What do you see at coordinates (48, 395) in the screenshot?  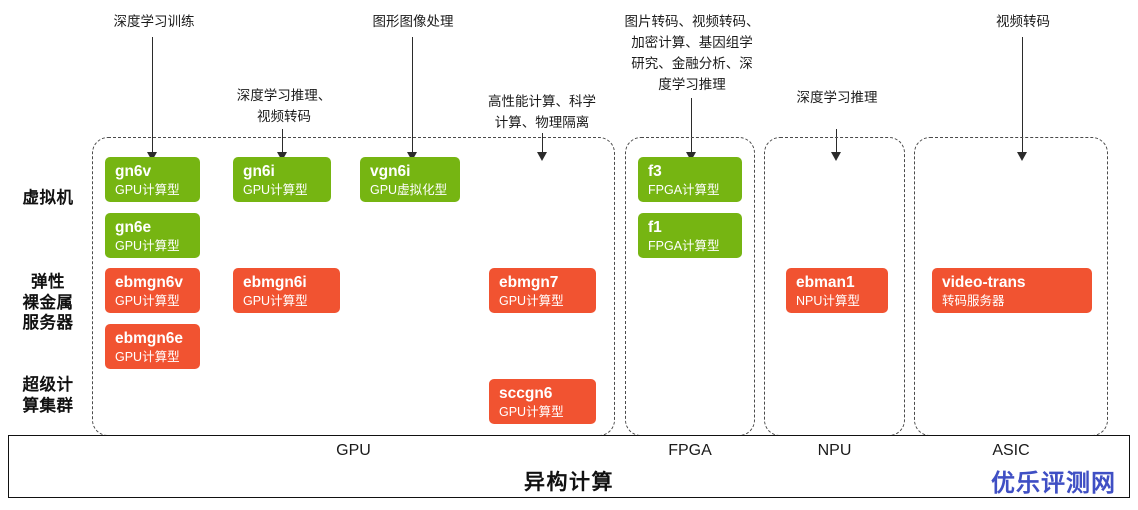 I see `row-label-supercomputing-cluster: 超级计 算集群` at bounding box center [48, 395].